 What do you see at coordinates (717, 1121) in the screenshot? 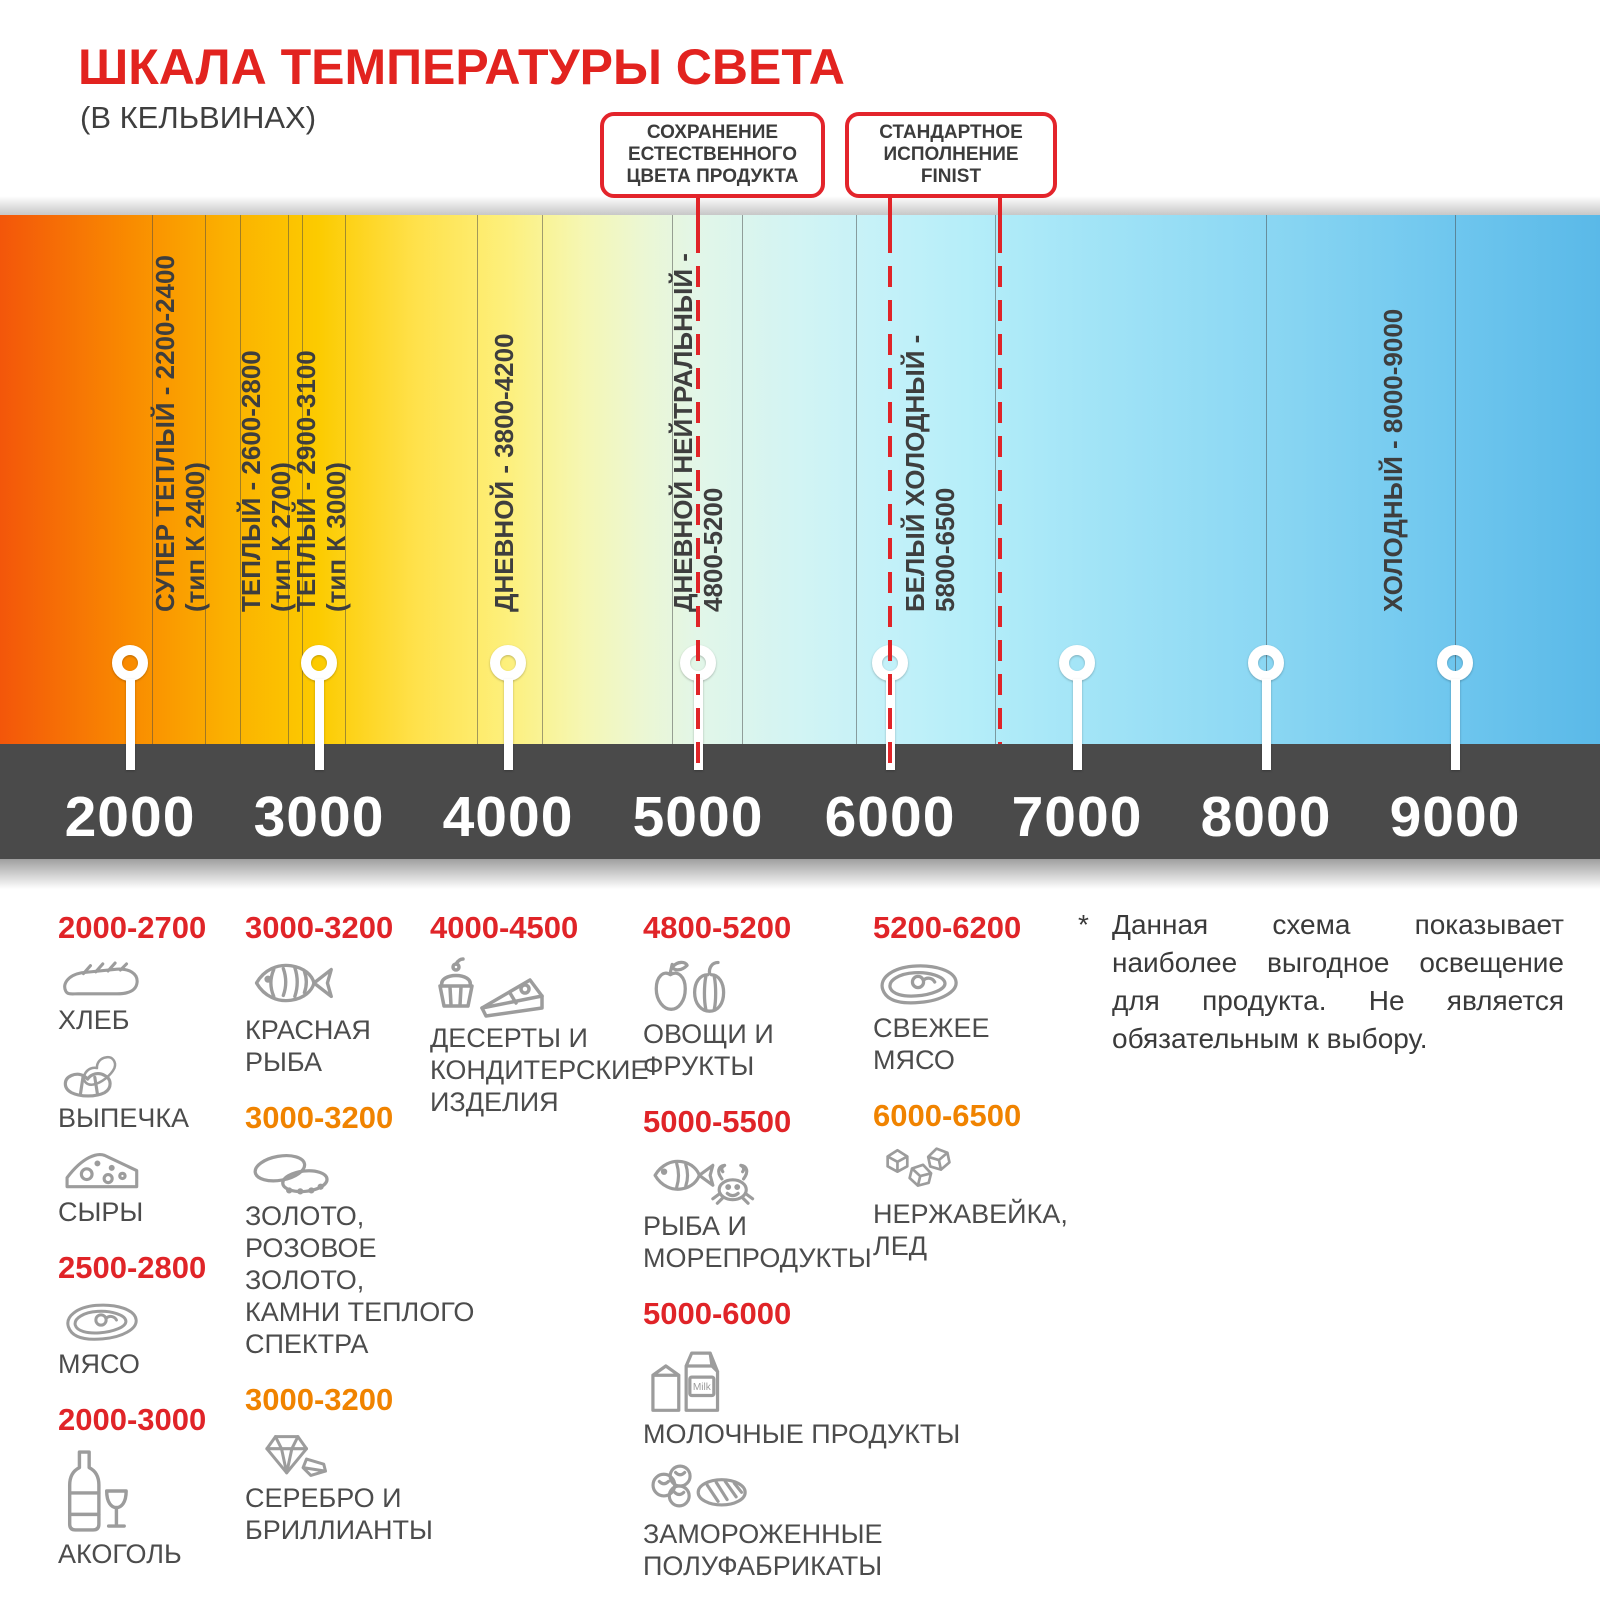
I see `range-heading: 5000-5500` at bounding box center [717, 1121].